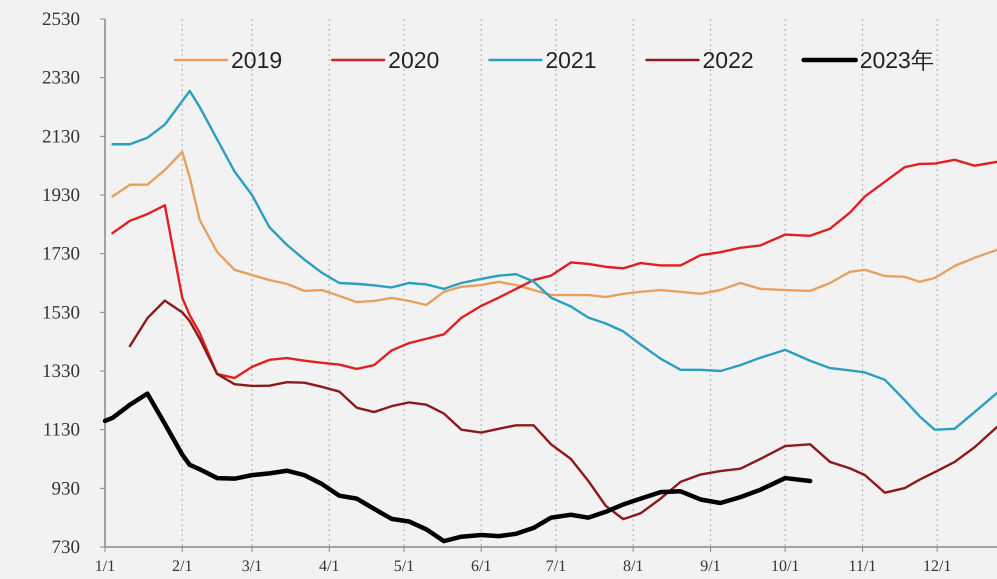 The image size is (997, 579). Describe the element at coordinates (481, 566) in the screenshot. I see `x-tick-label: 6/1` at that location.